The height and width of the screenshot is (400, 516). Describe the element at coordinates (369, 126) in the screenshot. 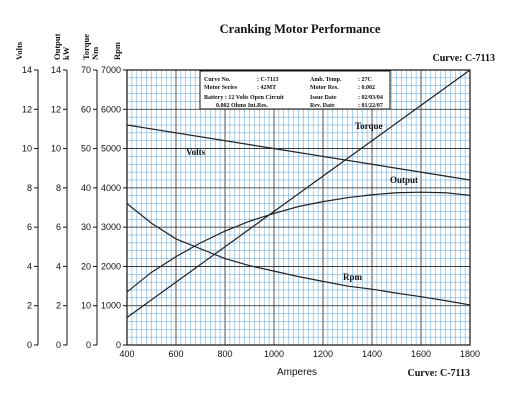

I see `series-label-torque: Torque` at that location.